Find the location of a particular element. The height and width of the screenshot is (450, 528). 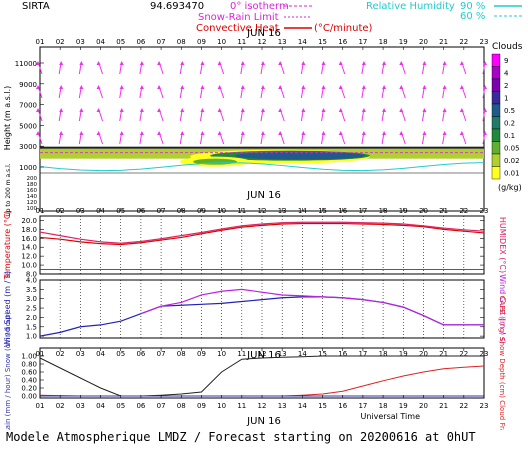

cloud-band-blue is located at coordinates (300, 155).